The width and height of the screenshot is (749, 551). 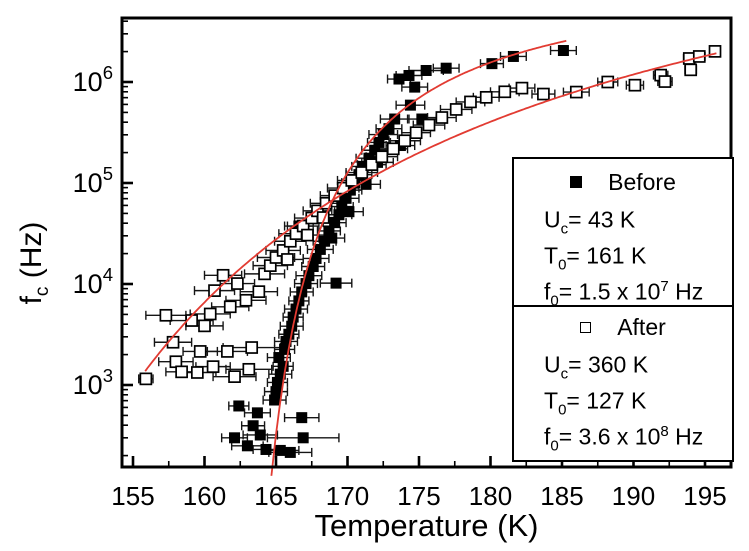 What do you see at coordinates (608, 364) in the screenshot?
I see `param-value: = 360 K` at bounding box center [608, 364].